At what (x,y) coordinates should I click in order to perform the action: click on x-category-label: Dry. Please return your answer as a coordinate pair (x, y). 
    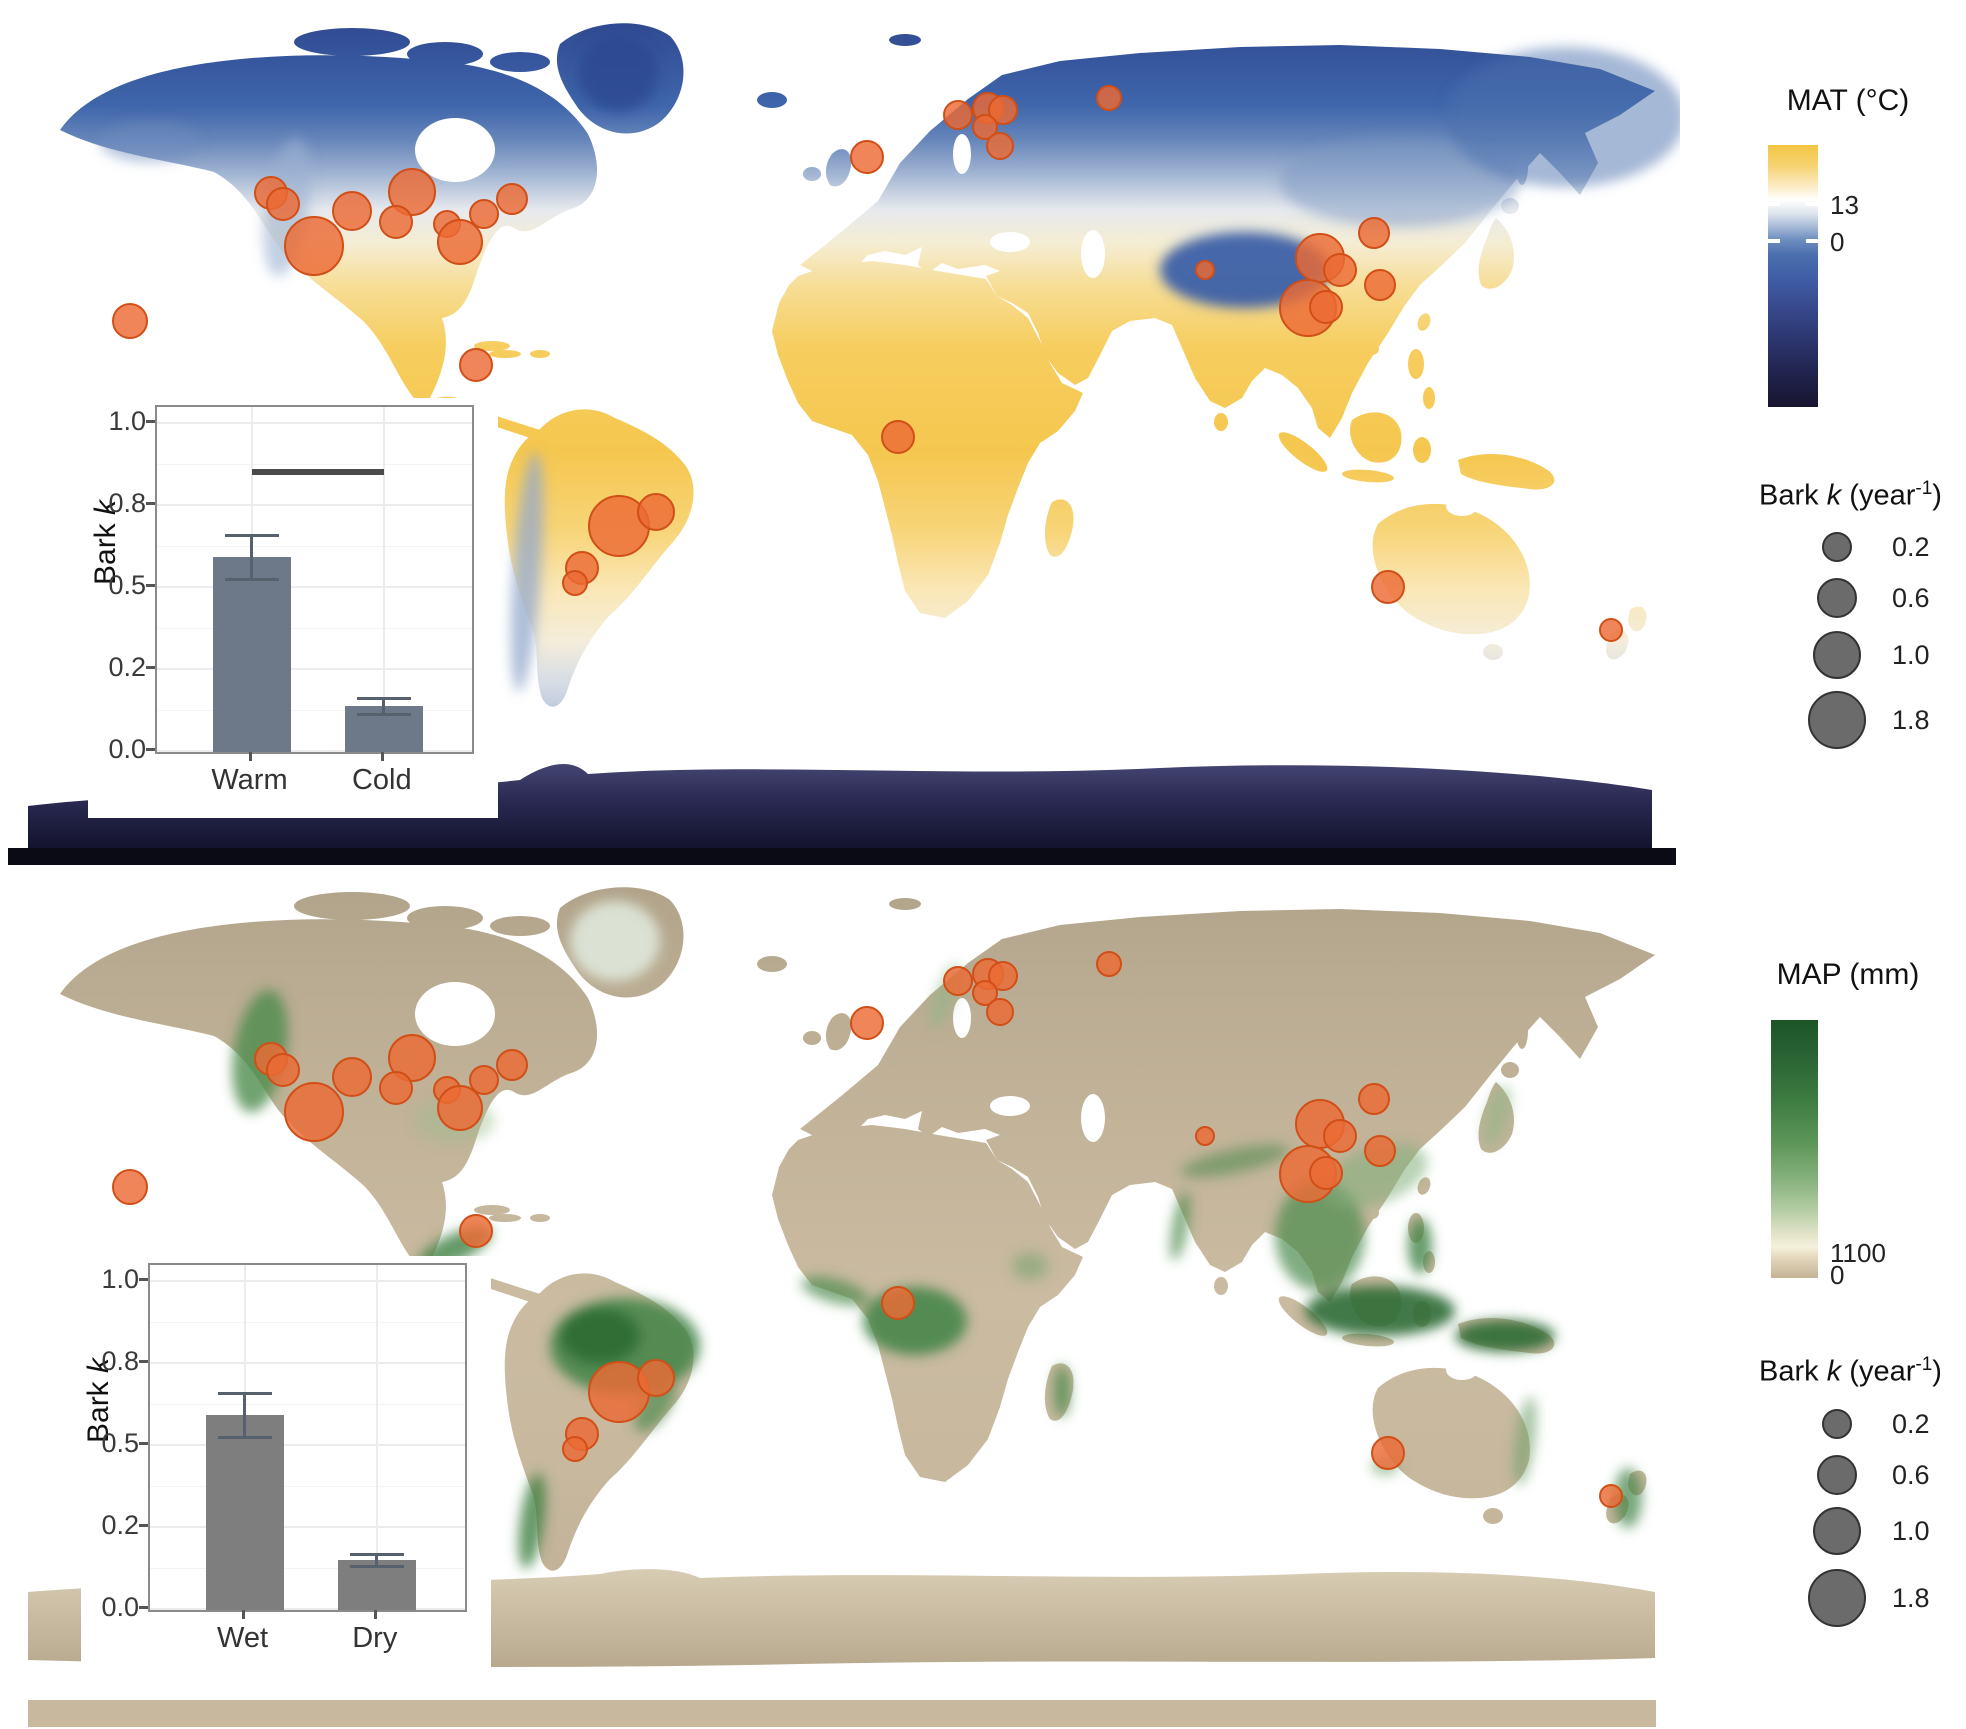
    Looking at the image, I should click on (375, 1638).